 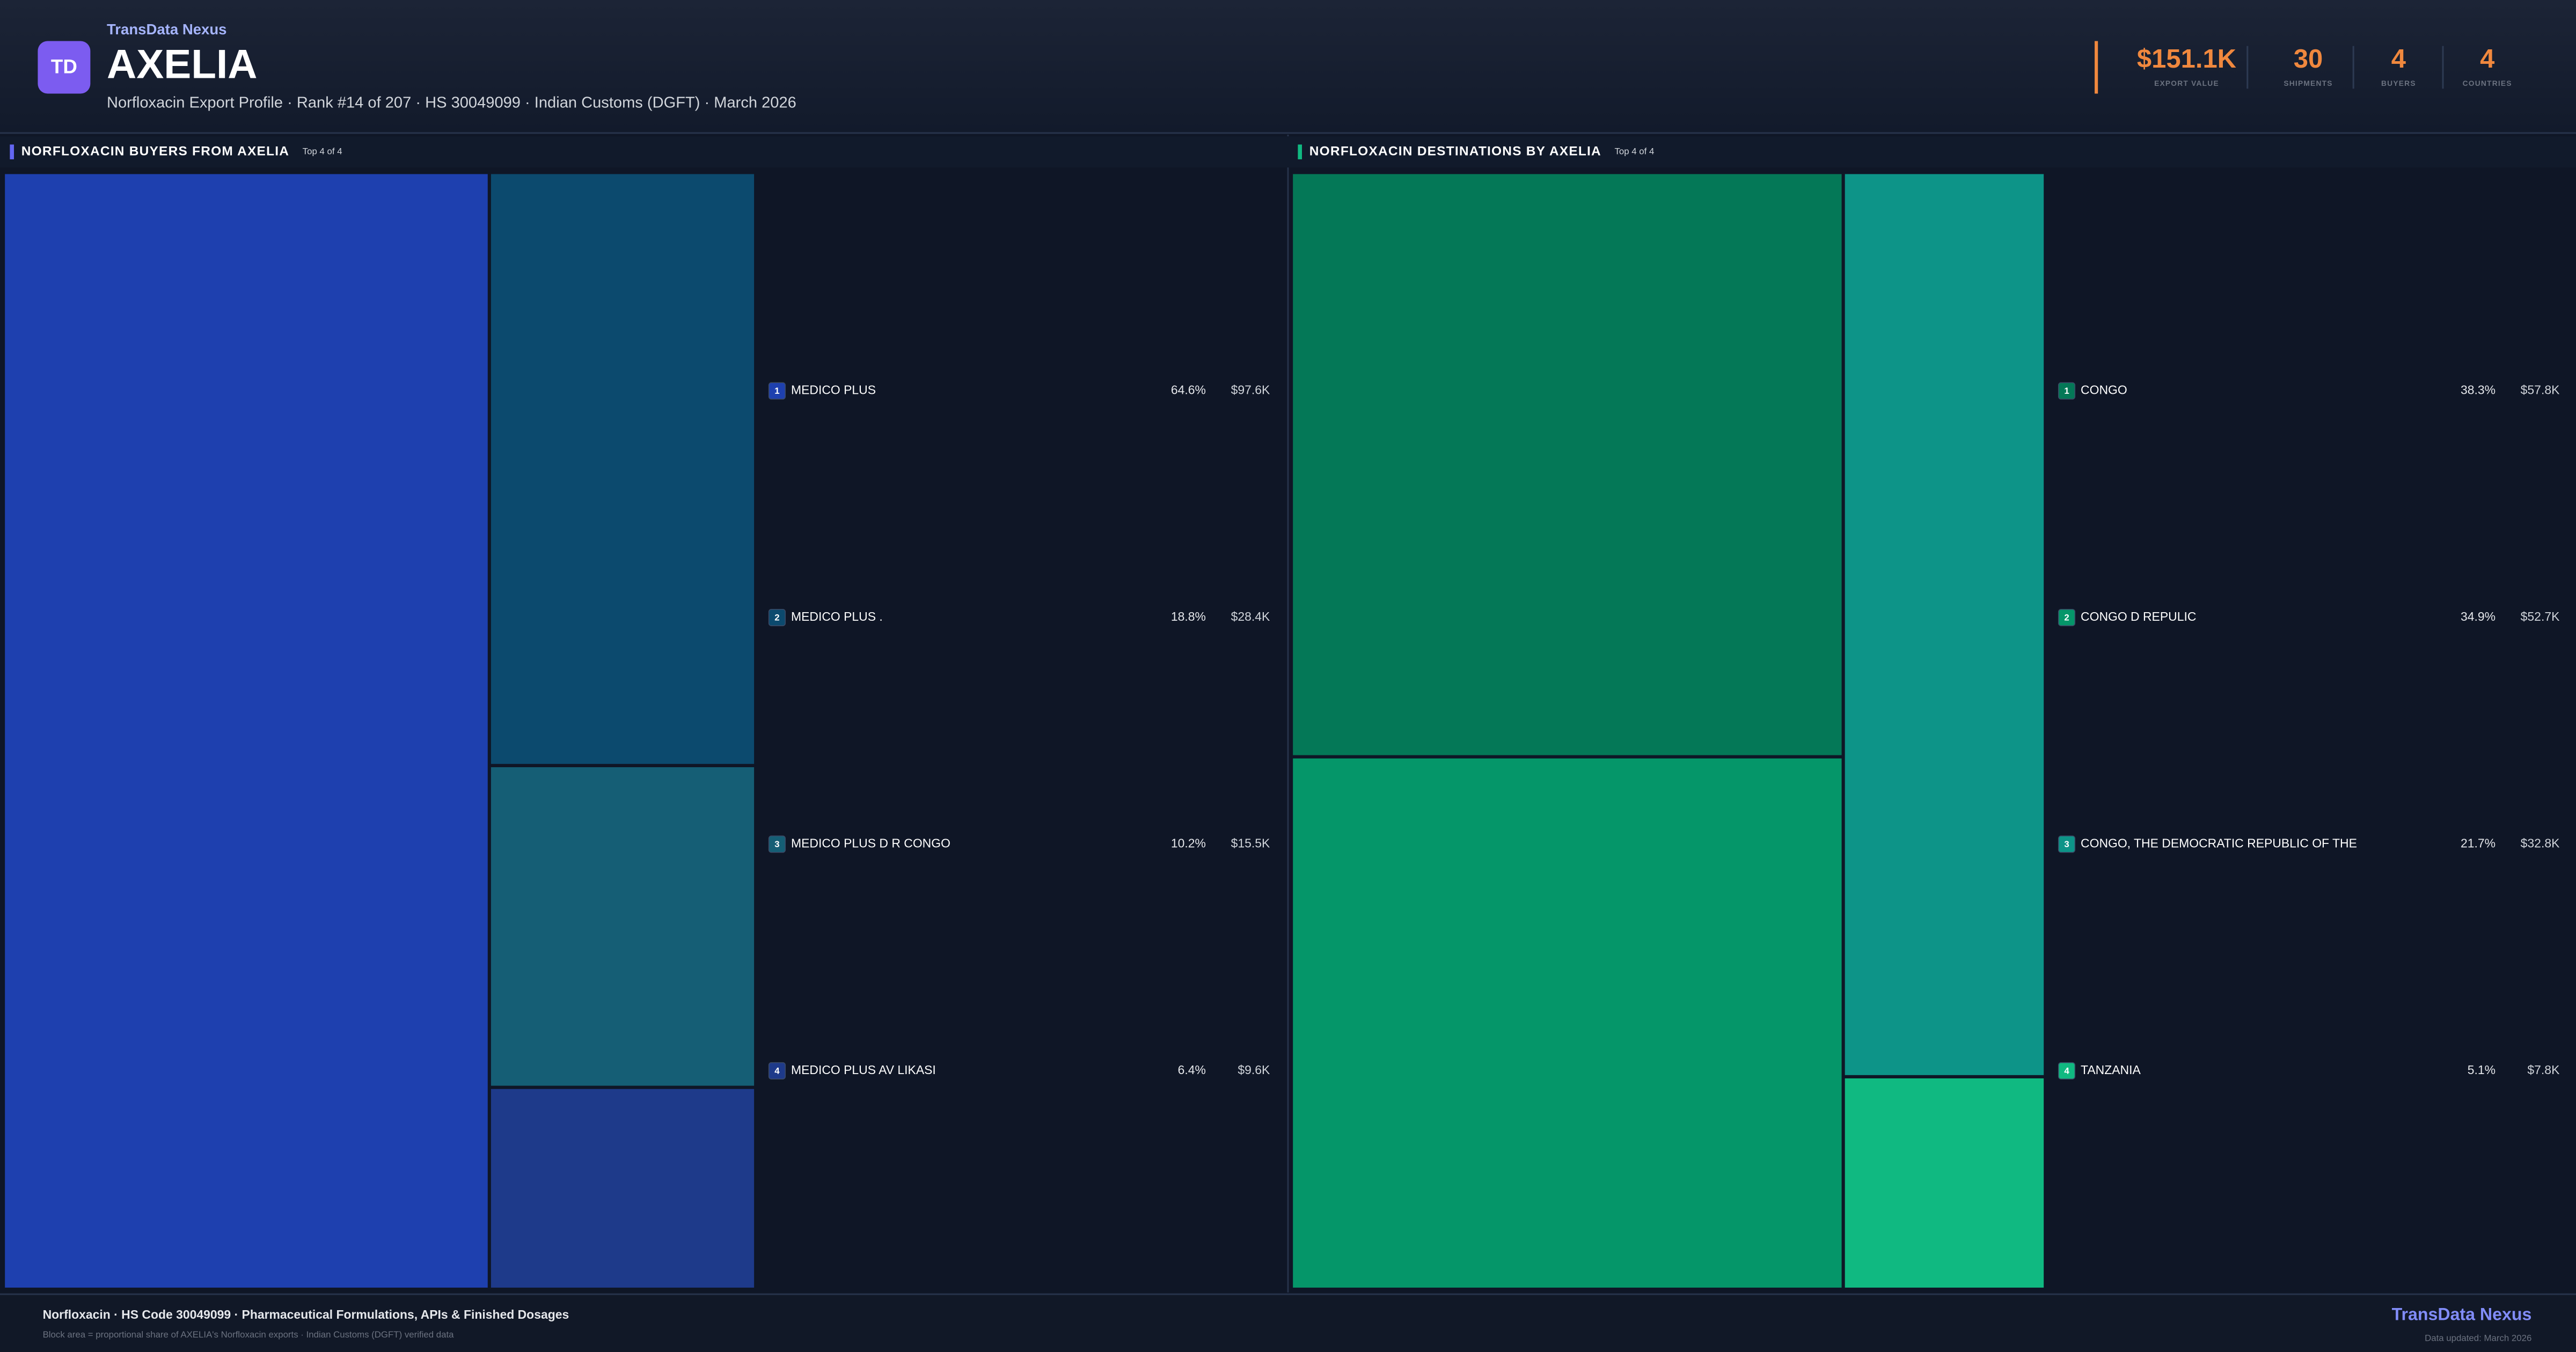 I want to click on kpi-label: BUYERS, so click(x=2398, y=83).